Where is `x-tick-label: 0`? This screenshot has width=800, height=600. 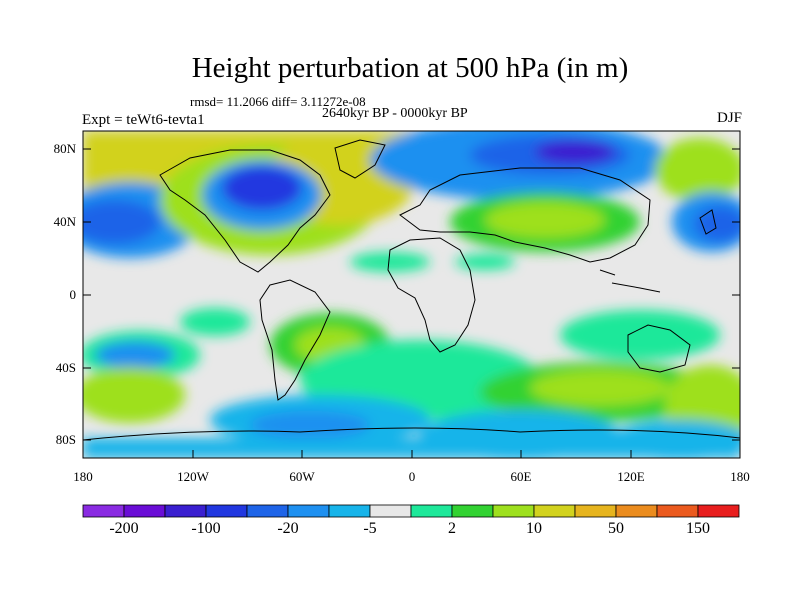
x-tick-label: 0 is located at coordinates (412, 476).